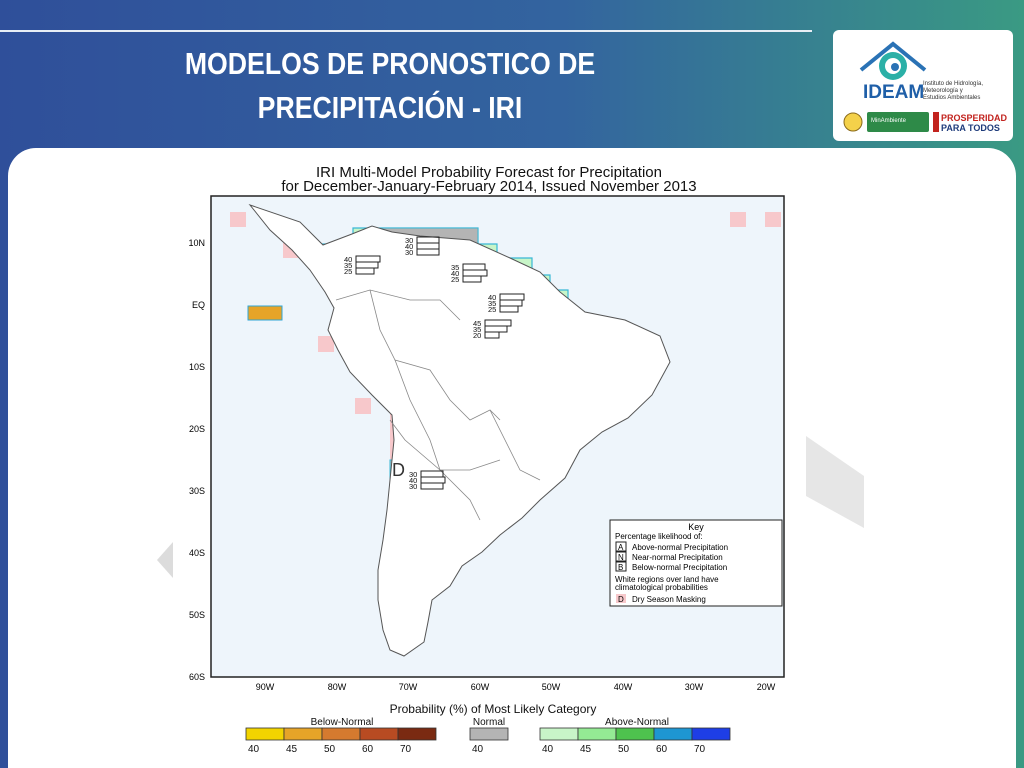 This screenshot has height=768, width=1024. I want to click on key-note: climatological probabilities, so click(661, 587).